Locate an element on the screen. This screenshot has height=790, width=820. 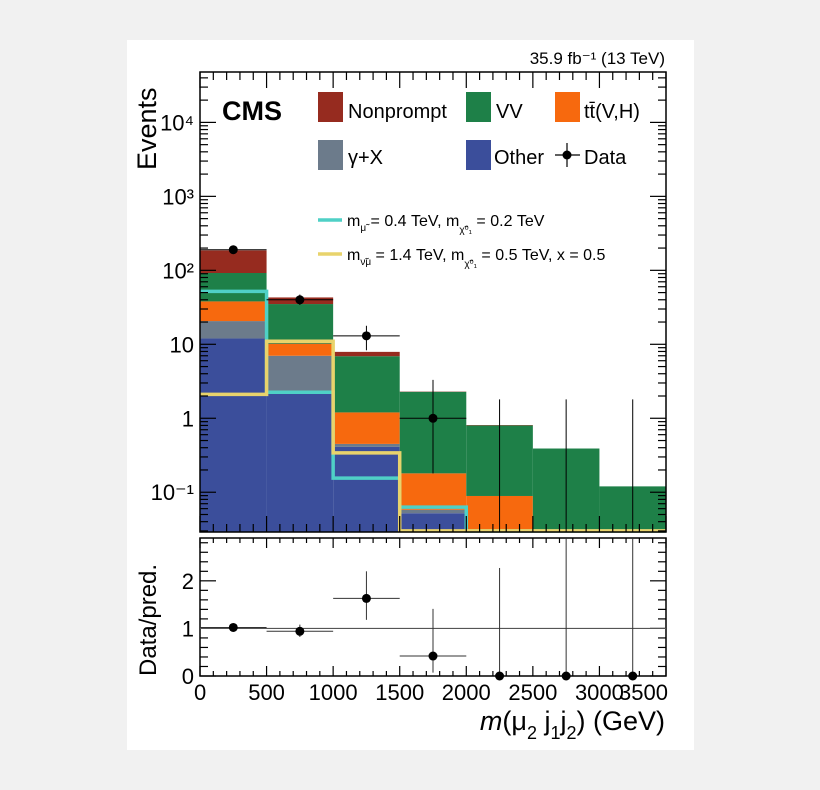
legend-label-signal-2: mν̃μ = 1.4 TeV, mχ̃⁰₁ = 0.5 TeV, x = 0.5 is located at coordinates (476, 258).